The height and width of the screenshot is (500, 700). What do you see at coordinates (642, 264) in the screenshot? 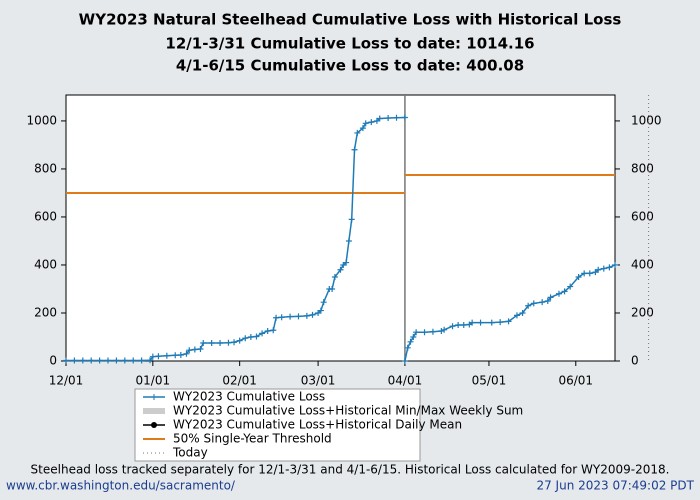
I see `y2-tick-label: 400` at bounding box center [642, 264].